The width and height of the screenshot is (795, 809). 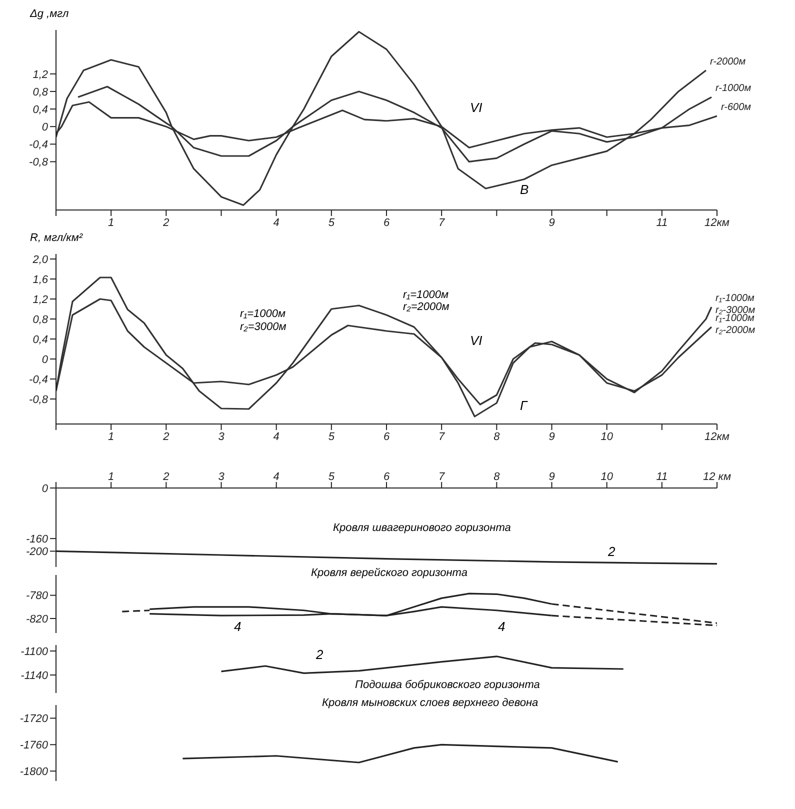 What do you see at coordinates (34, 746) in the screenshot?
I see `y-tick-label: -1760` at bounding box center [34, 746].